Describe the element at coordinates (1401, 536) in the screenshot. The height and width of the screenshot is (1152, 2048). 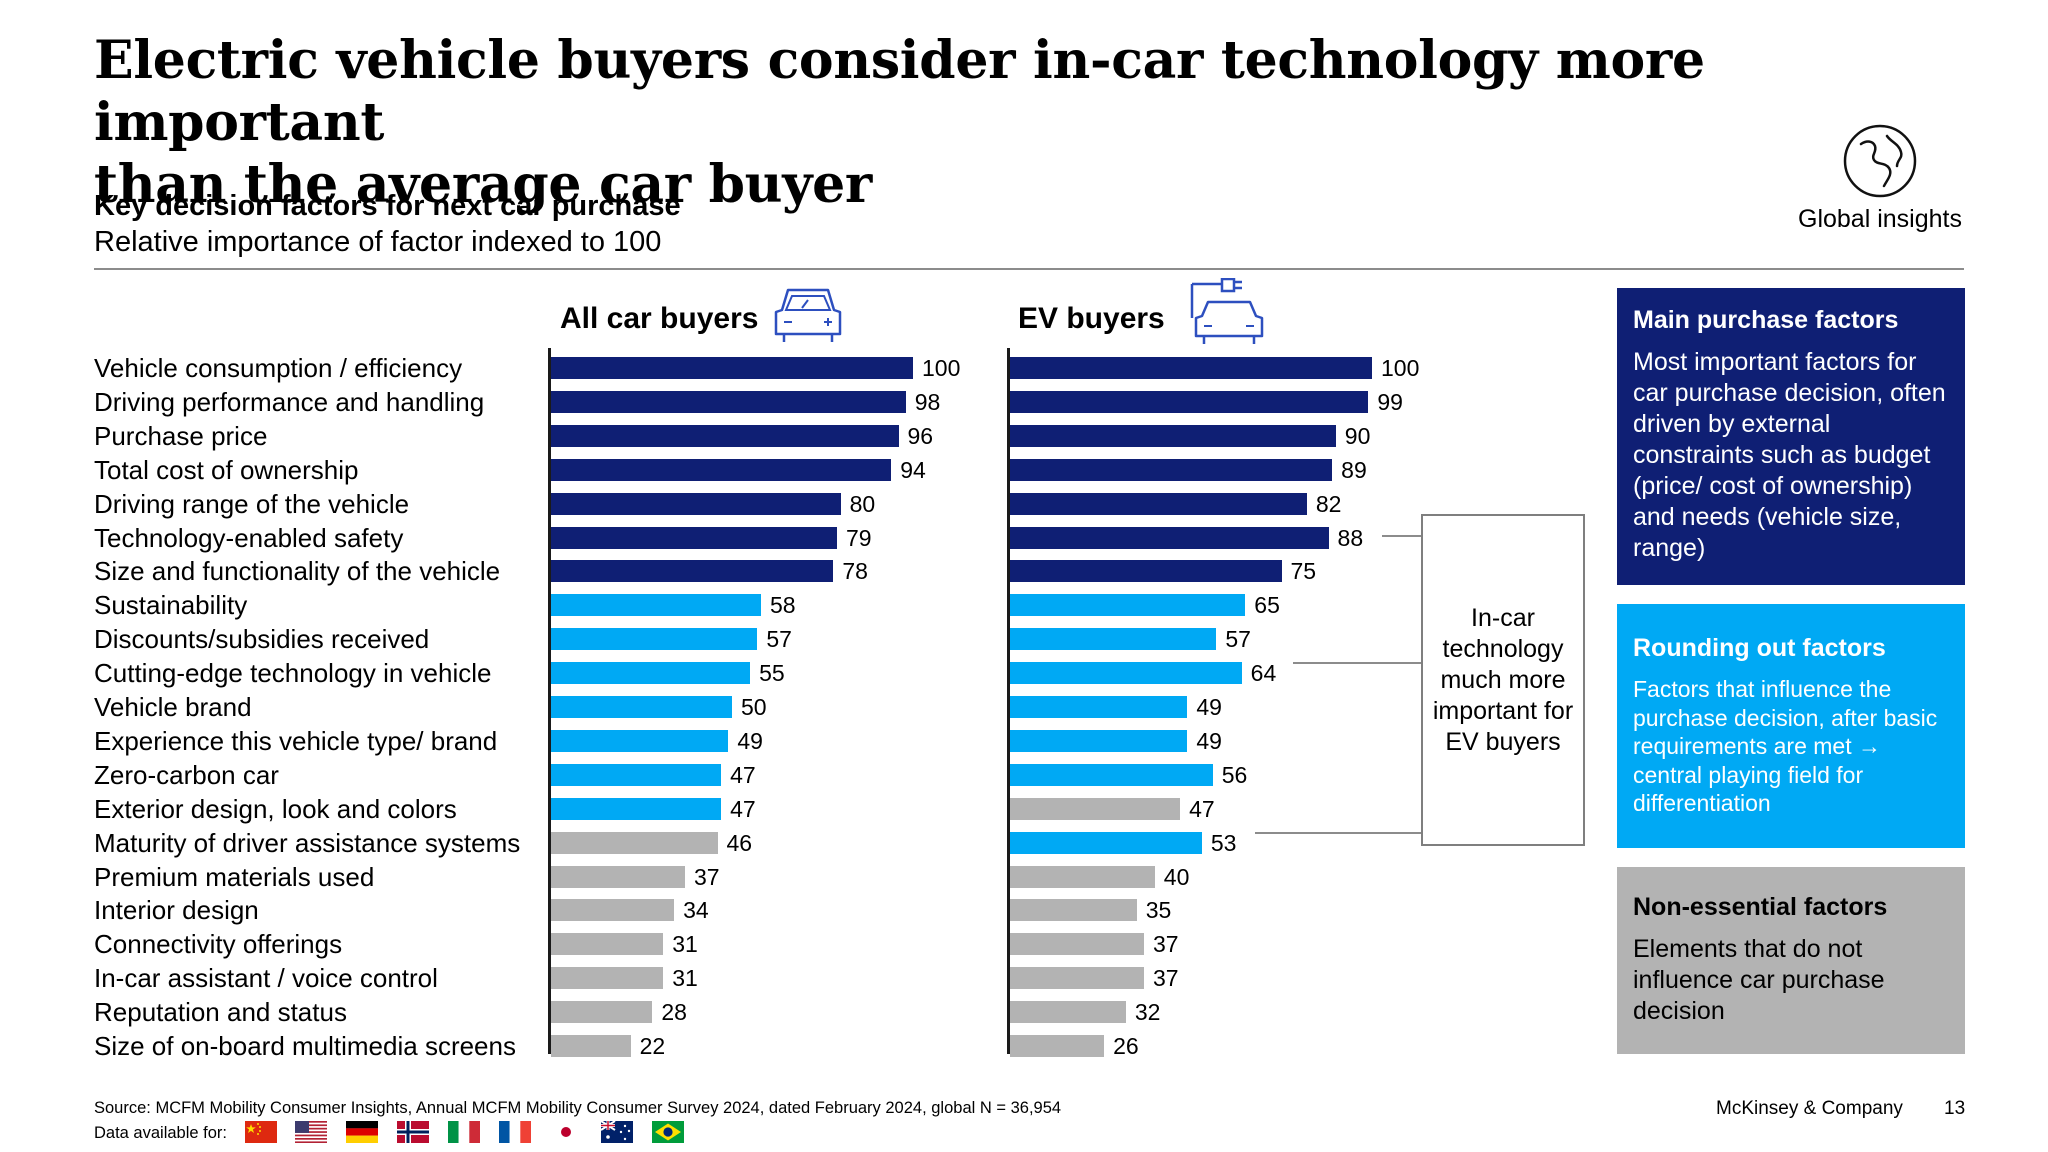
I see `leader-line-safety` at that location.